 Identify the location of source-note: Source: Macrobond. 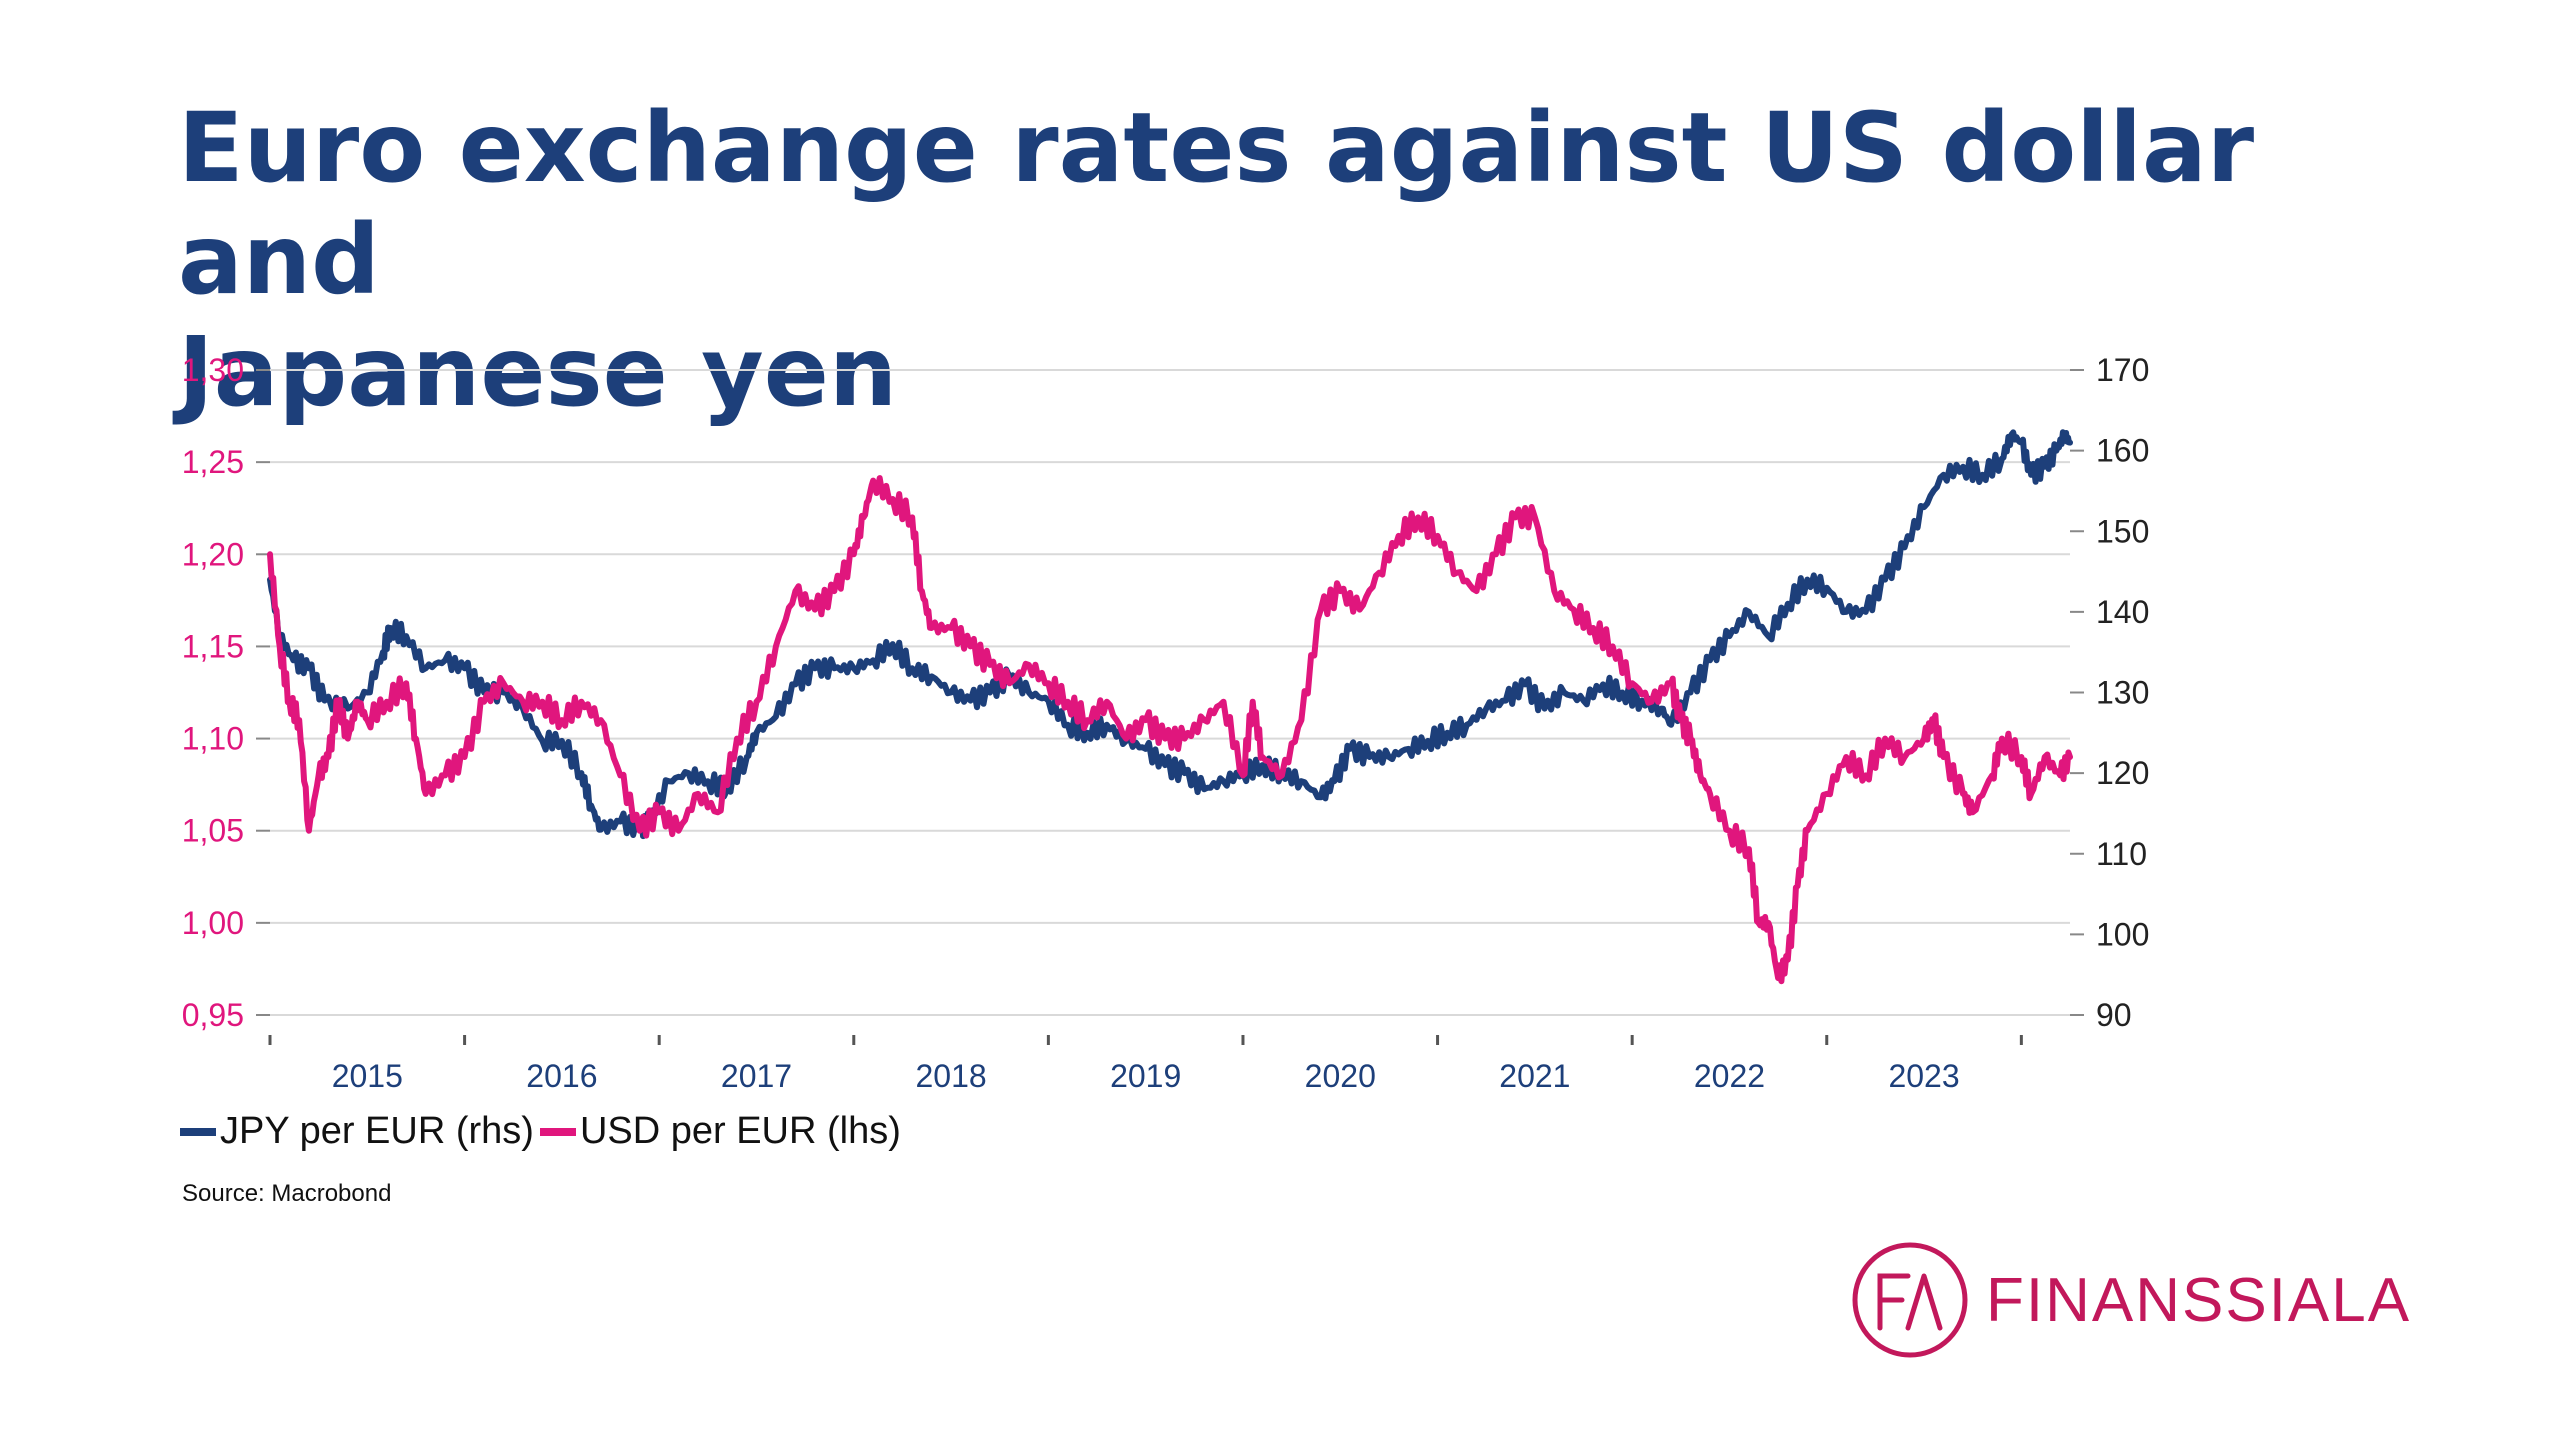
(287, 1193).